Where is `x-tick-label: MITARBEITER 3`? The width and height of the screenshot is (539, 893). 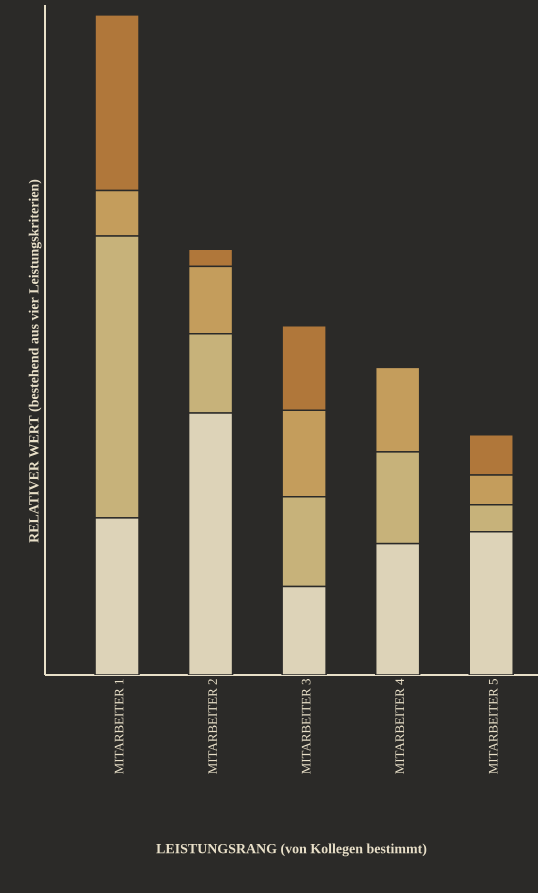 x-tick-label: MITARBEITER 3 is located at coordinates (306, 726).